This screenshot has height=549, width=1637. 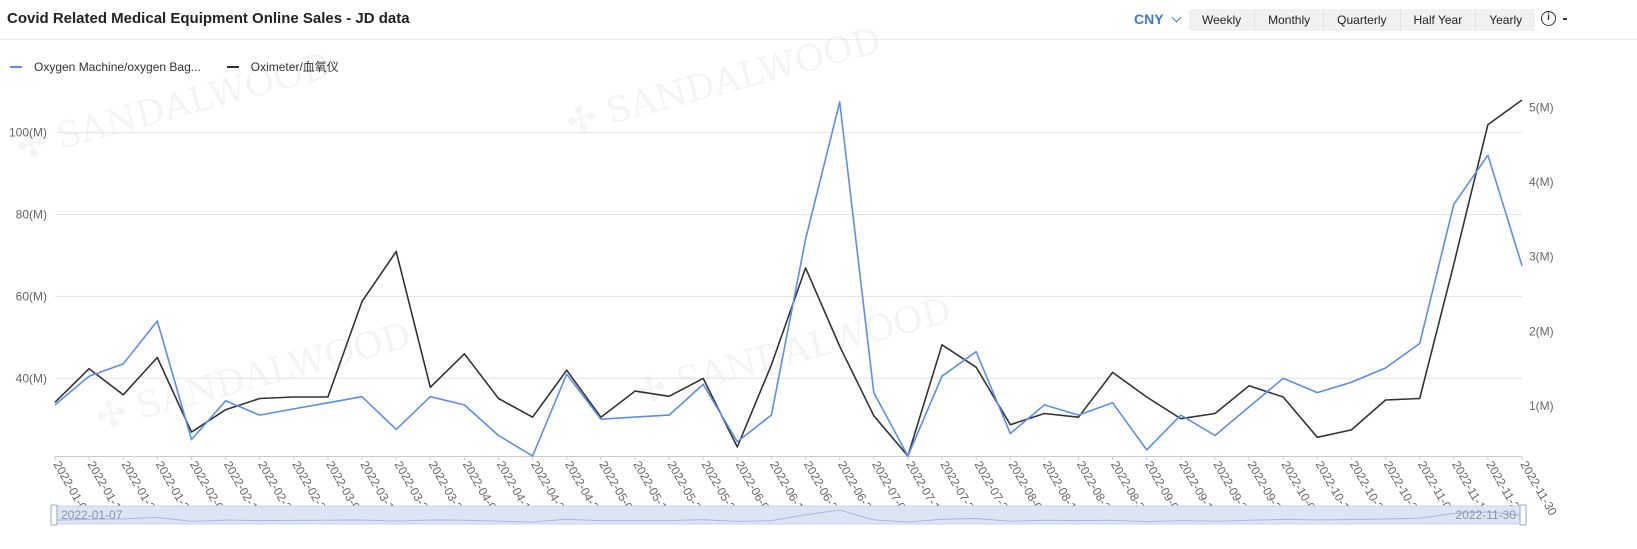 What do you see at coordinates (28, 133) in the screenshot?
I see `y-left-tick-label: 100(M)` at bounding box center [28, 133].